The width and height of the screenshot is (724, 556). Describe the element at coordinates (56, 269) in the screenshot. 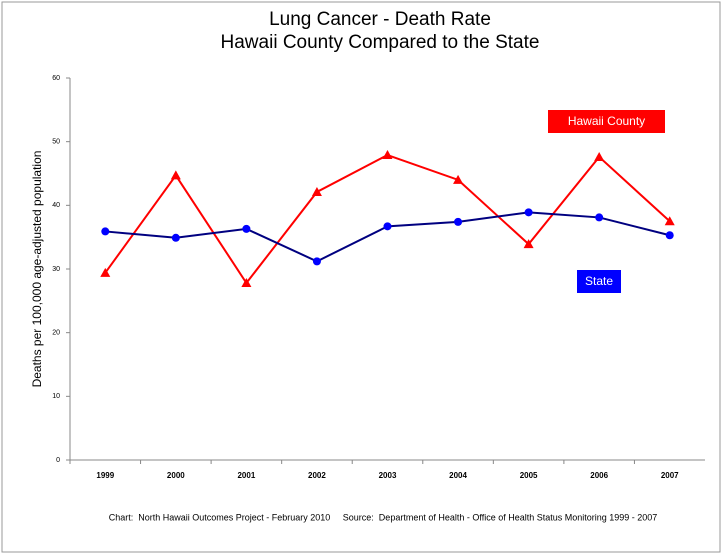

I see `y-tick-label: 30` at that location.